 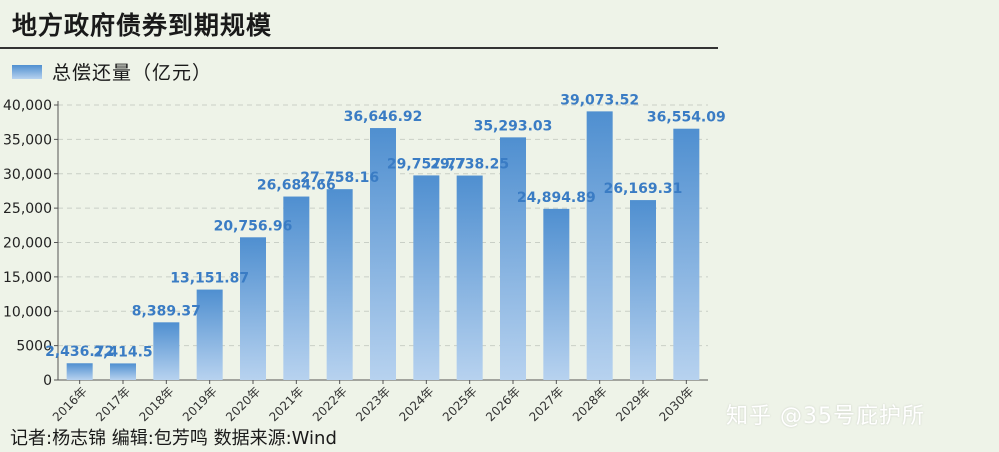 What do you see at coordinates (676, 404) in the screenshot?
I see `x-tick-label: 2030年` at bounding box center [676, 404].